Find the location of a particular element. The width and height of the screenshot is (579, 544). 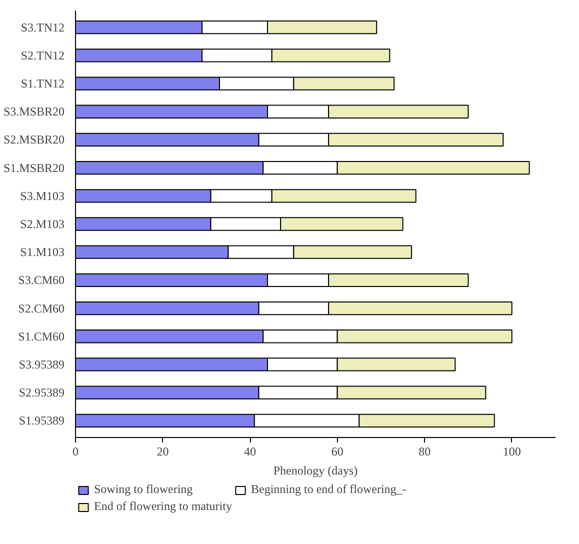

x-tick-label: 100 is located at coordinates (511, 451).